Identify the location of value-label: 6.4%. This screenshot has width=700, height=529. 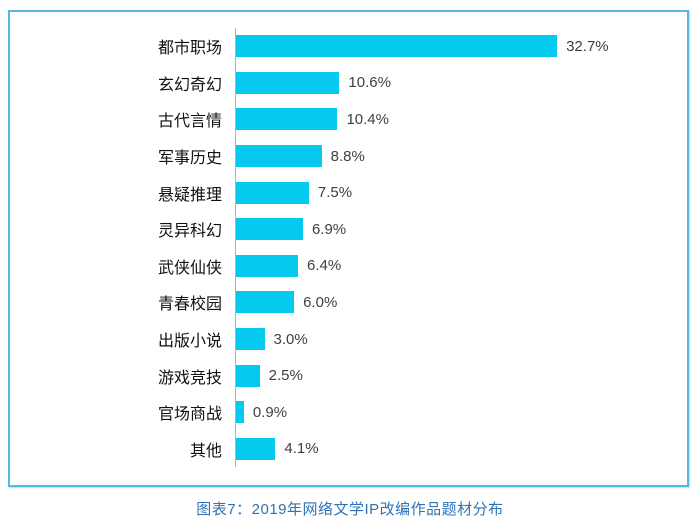
(324, 266).